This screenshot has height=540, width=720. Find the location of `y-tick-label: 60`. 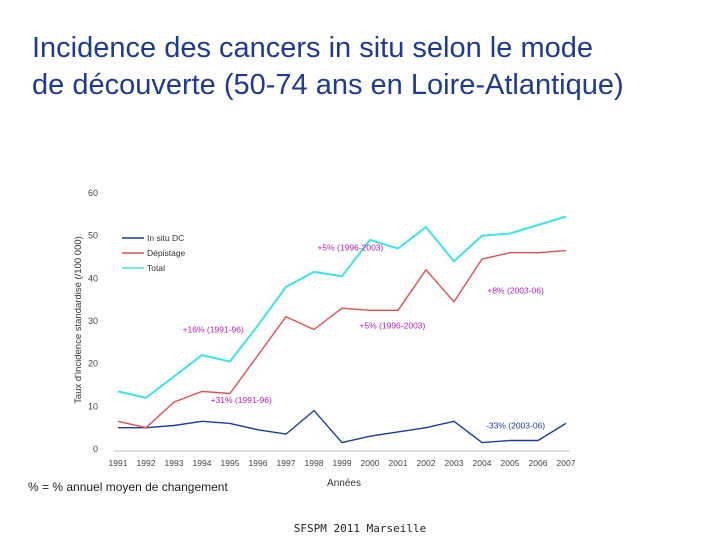

y-tick-label: 60 is located at coordinates (93, 193).